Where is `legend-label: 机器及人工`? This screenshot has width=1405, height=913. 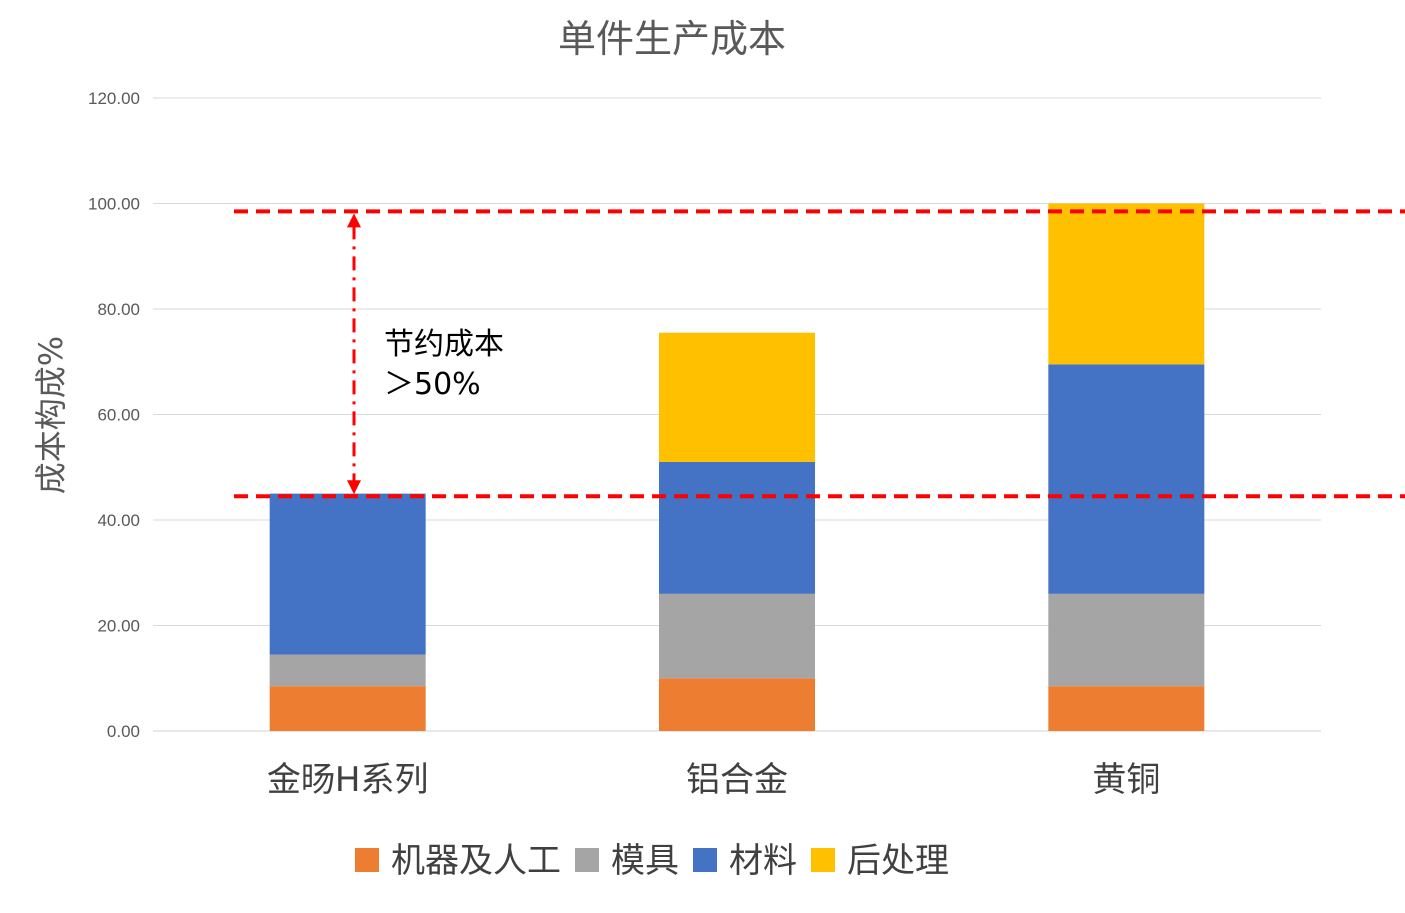 legend-label: 机器及人工 is located at coordinates (476, 861).